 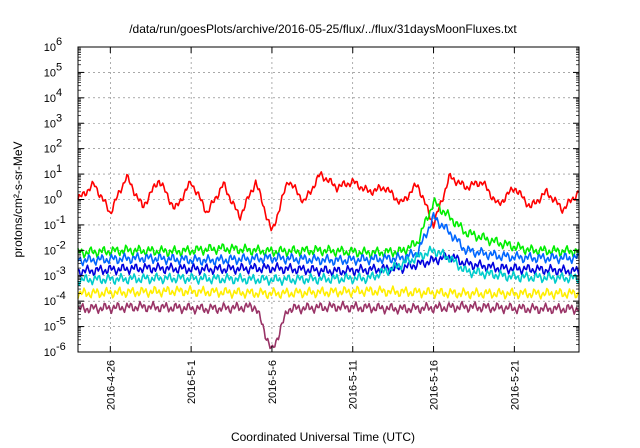 I want to click on y-tick-exponent: 1, so click(x=59, y=169).